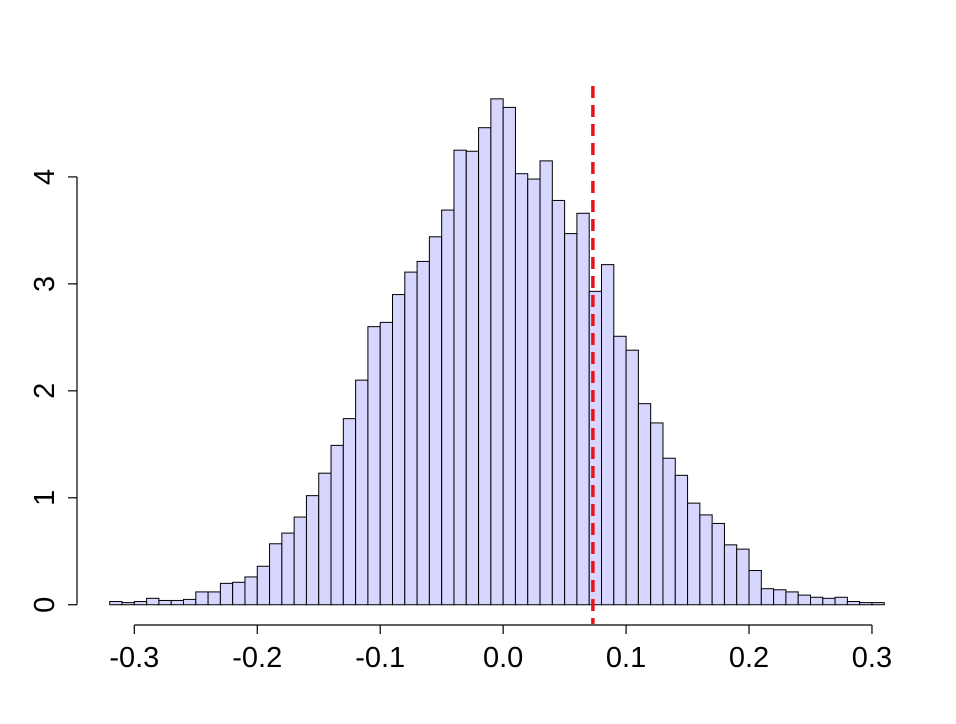  Describe the element at coordinates (134, 658) in the screenshot. I see `x-tick-label: -0.3` at that location.